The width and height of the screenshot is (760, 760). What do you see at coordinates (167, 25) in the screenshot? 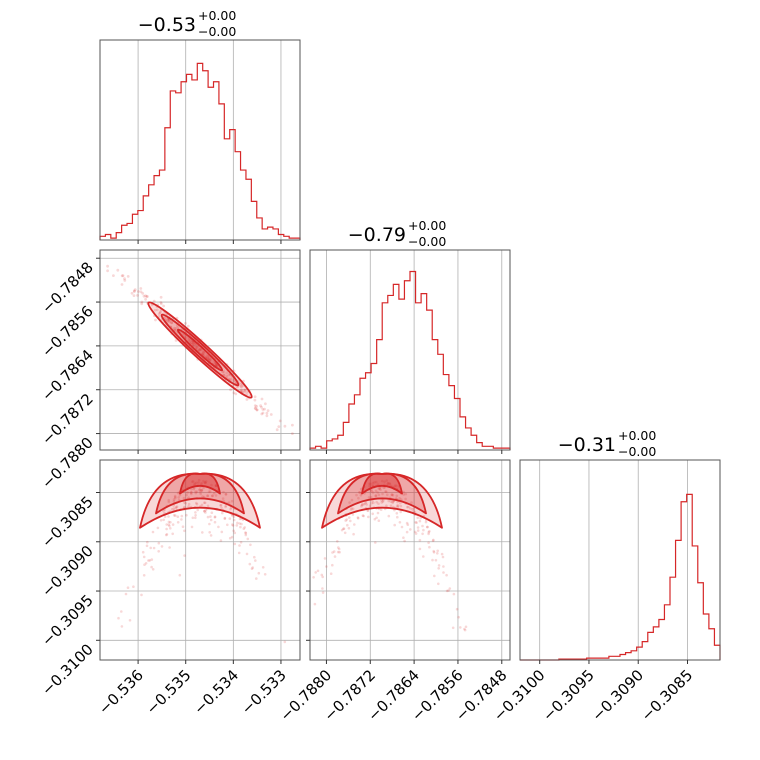
I see `title-value: −0.53` at bounding box center [167, 25].